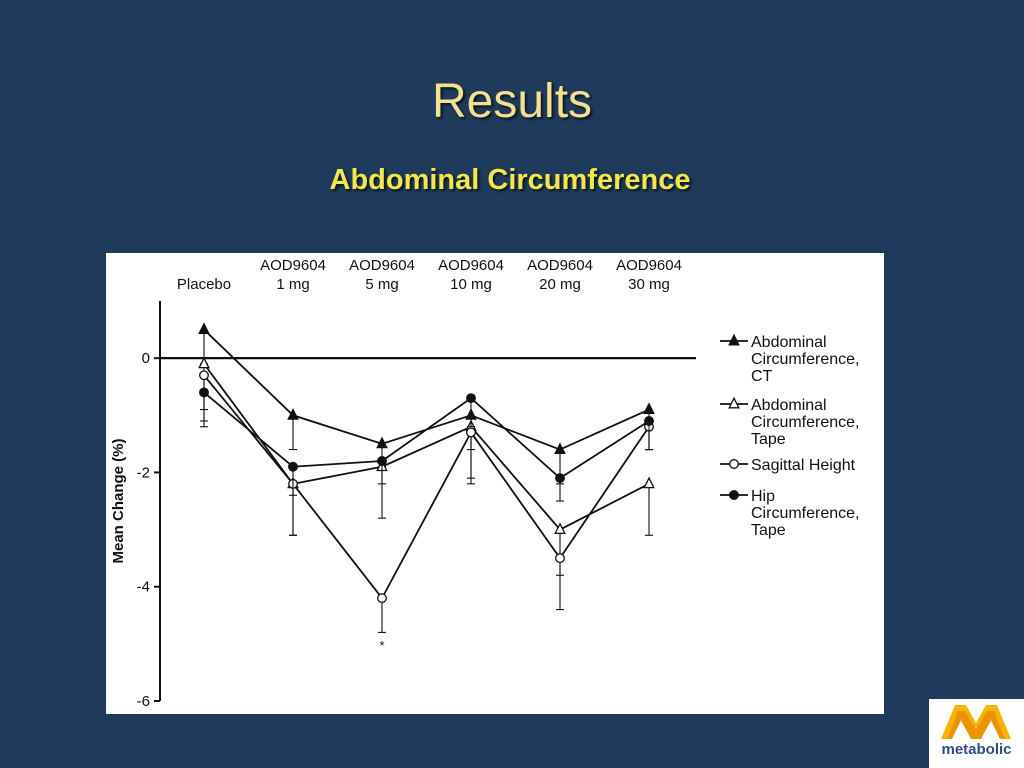 The width and height of the screenshot is (1024, 768). Describe the element at coordinates (976, 749) in the screenshot. I see `logo-text: metabolic` at that location.